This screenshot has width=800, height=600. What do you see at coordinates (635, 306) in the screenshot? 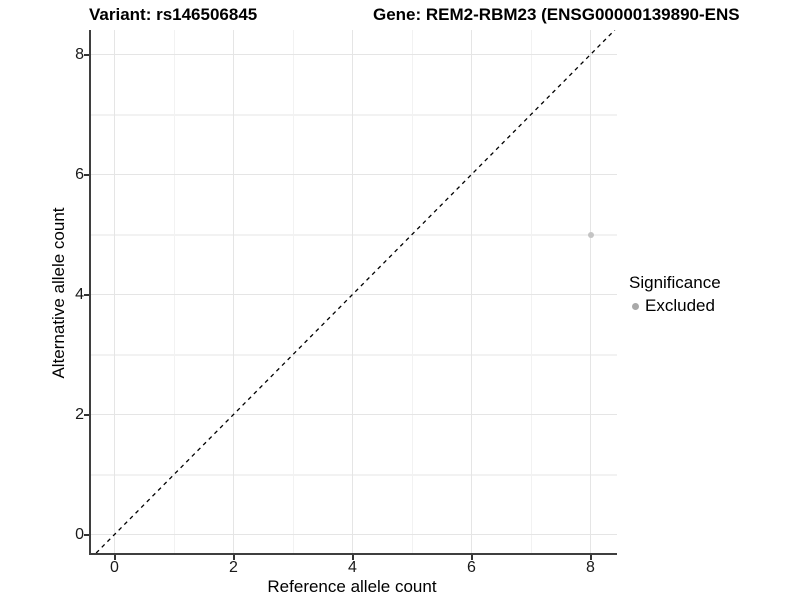
I see `legend-point-icon` at bounding box center [635, 306].